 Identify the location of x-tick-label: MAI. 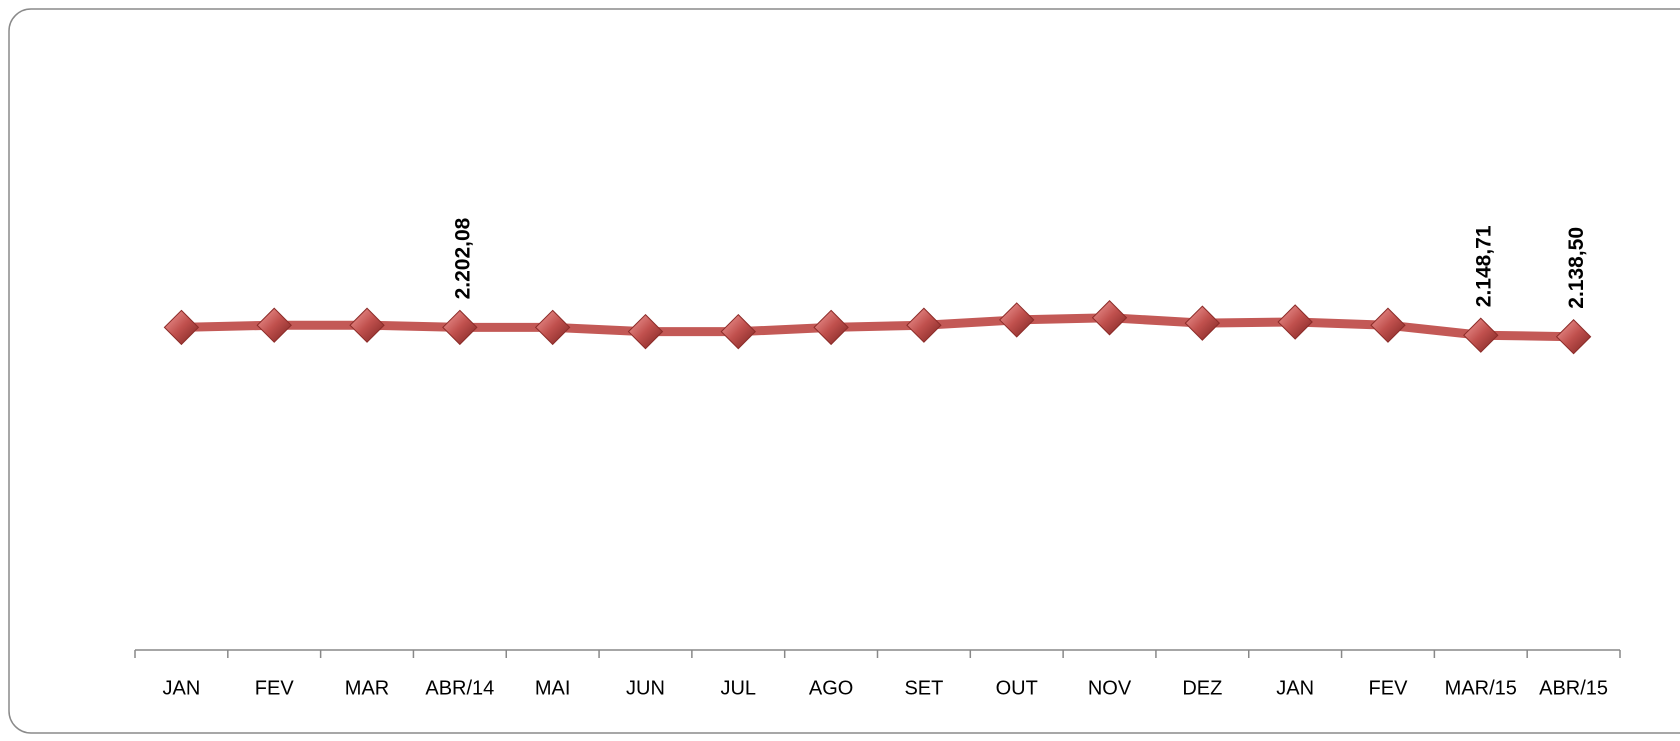
(553, 688).